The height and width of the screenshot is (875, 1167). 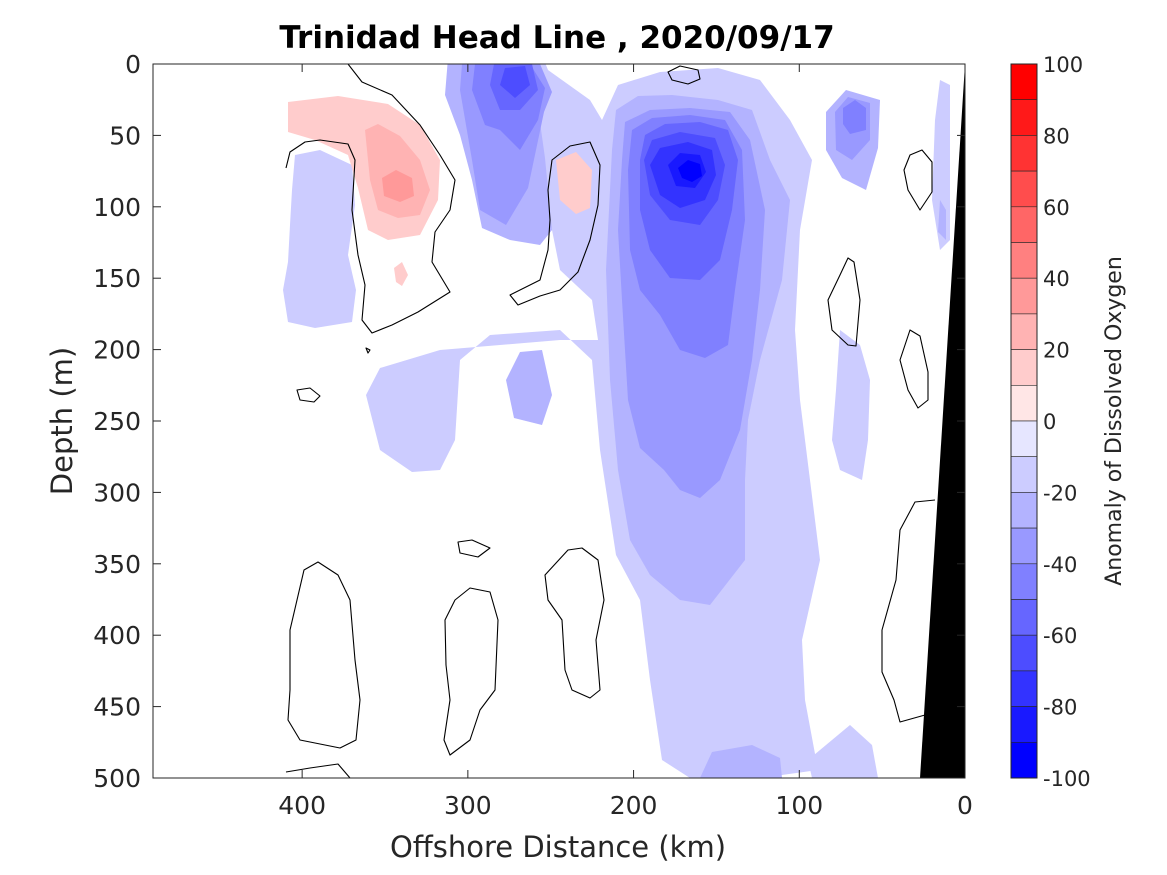 What do you see at coordinates (117, 350) in the screenshot?
I see `y-tick-label: 200` at bounding box center [117, 350].